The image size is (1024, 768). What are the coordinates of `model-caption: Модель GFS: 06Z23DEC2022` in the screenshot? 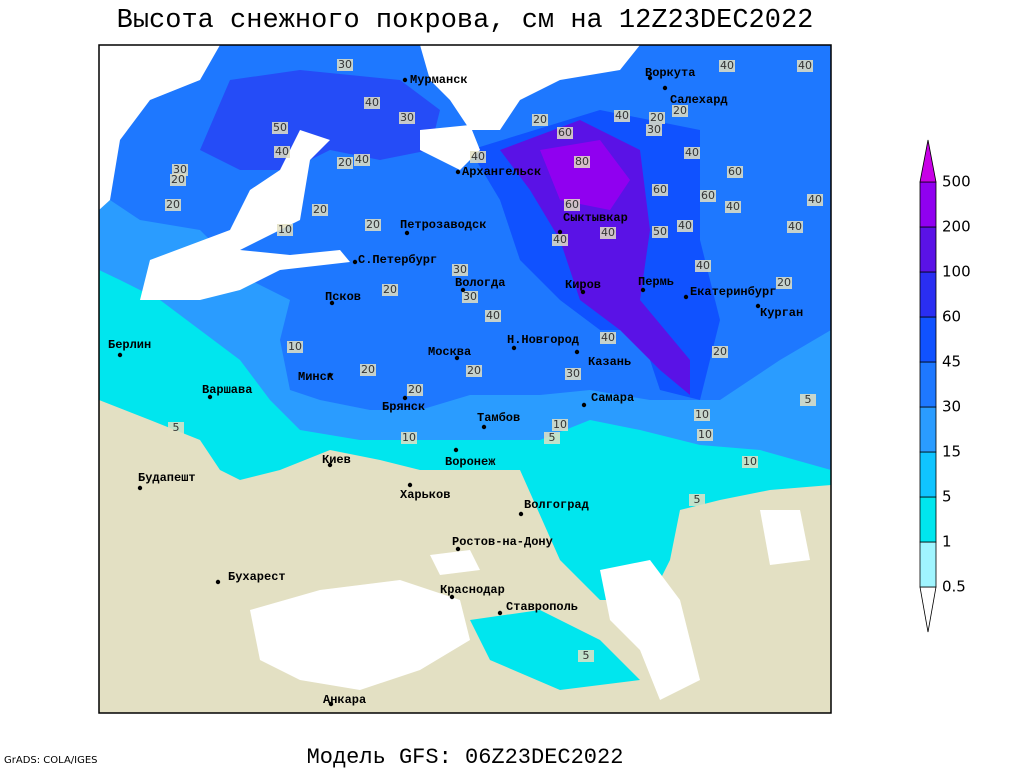 It's located at (465, 756).